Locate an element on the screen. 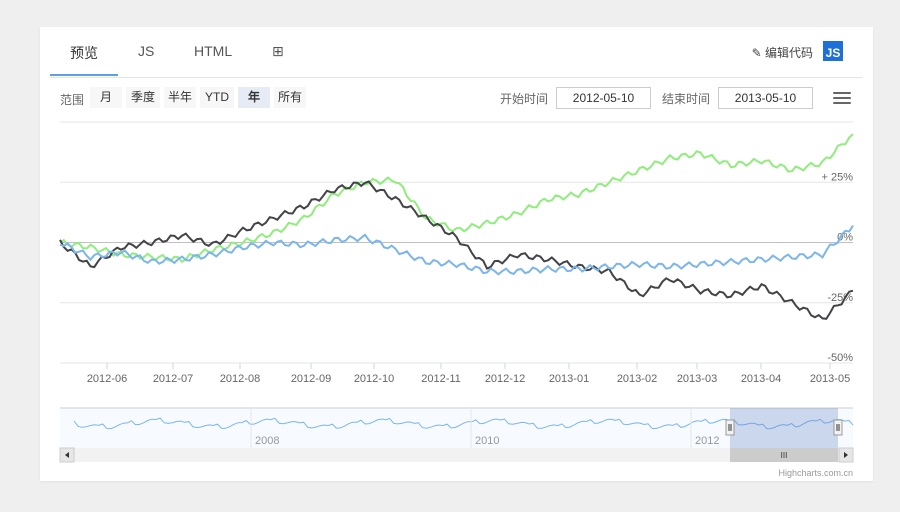 The width and height of the screenshot is (900, 512). scrollbar-thumb is located at coordinates (784, 455).